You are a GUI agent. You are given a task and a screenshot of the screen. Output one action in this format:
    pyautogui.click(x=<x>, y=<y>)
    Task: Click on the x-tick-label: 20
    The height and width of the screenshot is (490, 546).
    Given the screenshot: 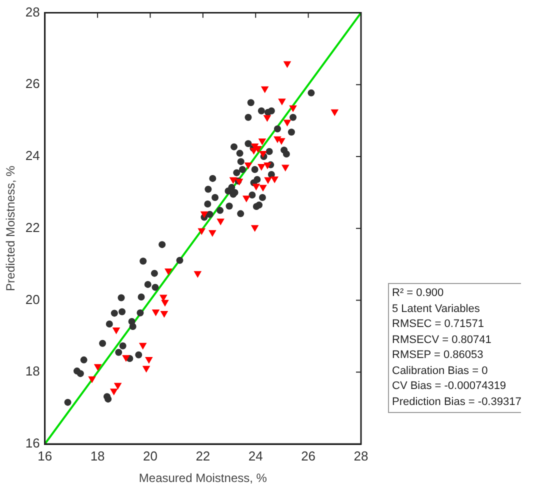 What is the action you would take?
    pyautogui.click(x=150, y=456)
    